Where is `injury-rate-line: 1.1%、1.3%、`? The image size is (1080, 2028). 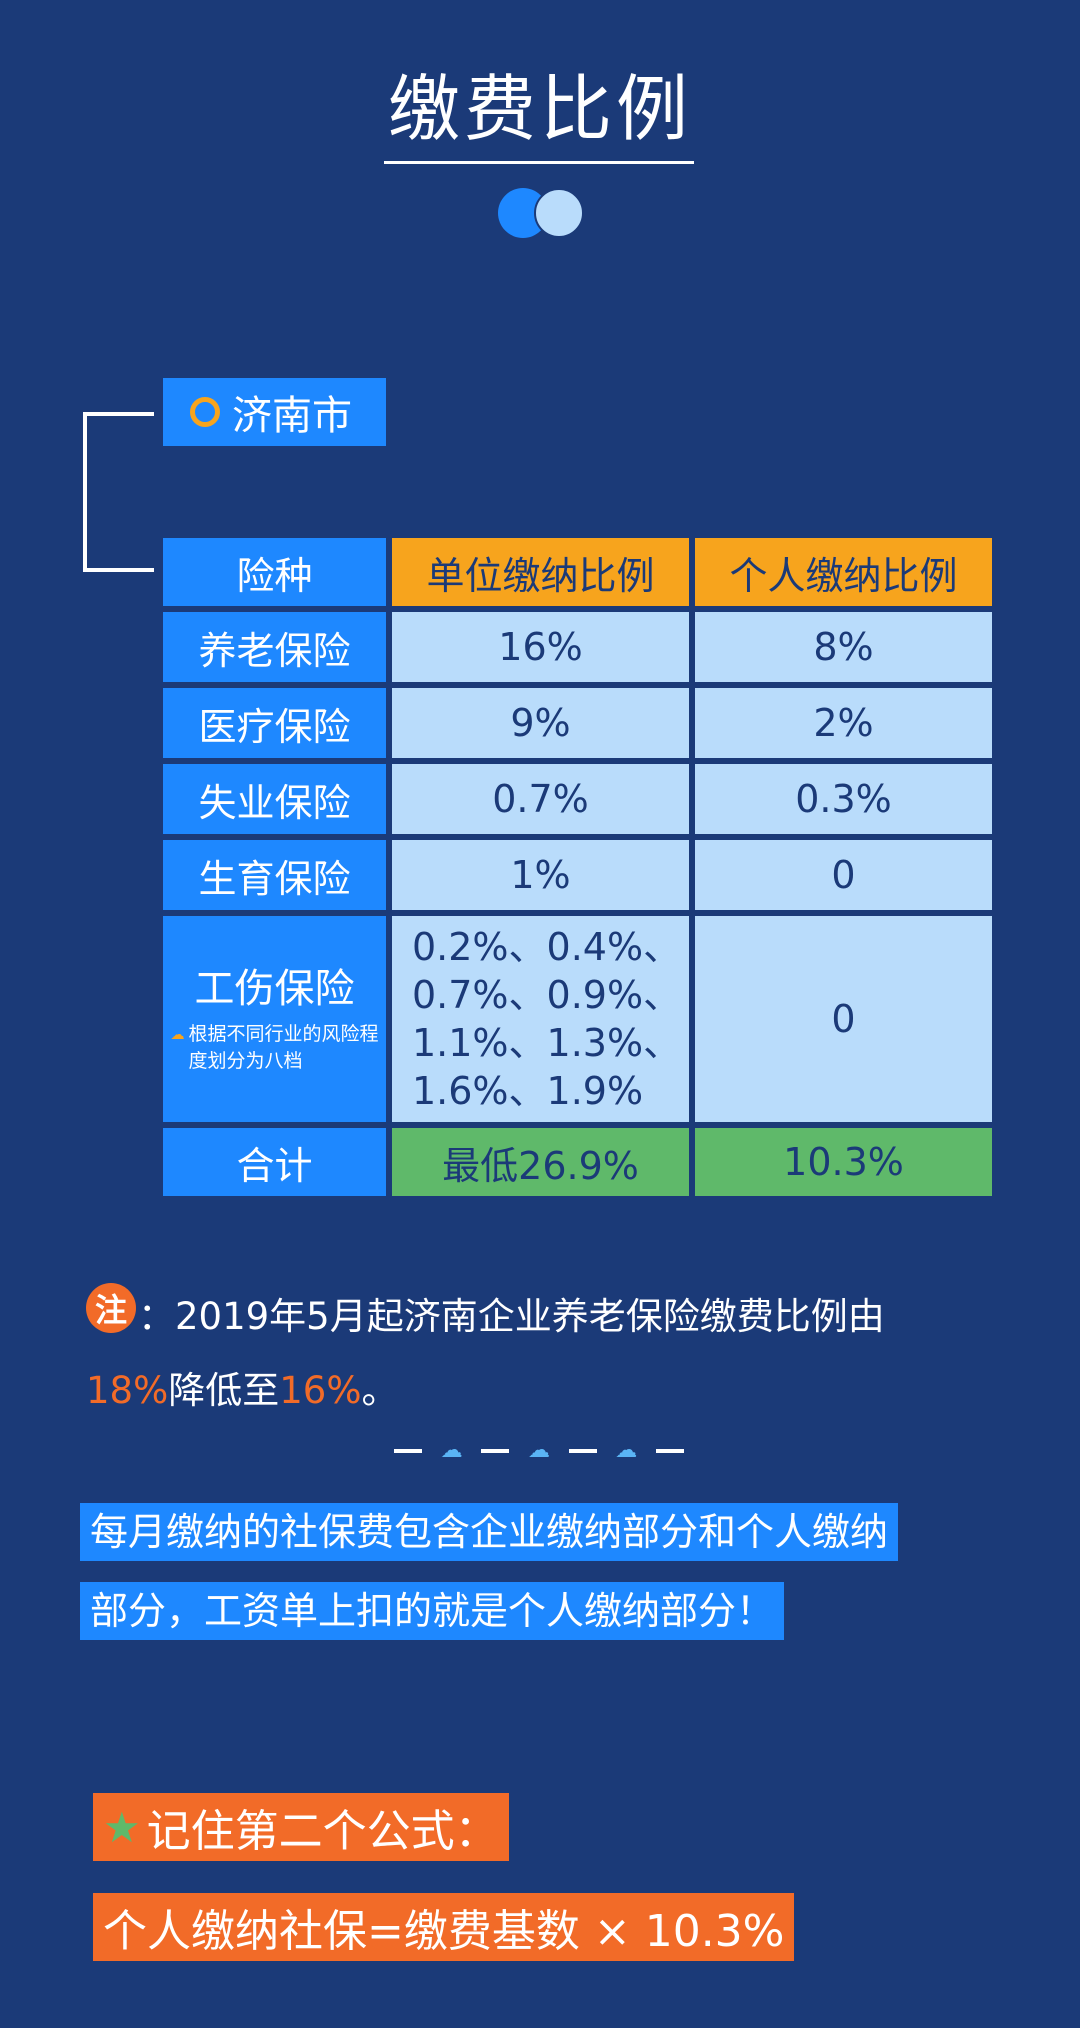
injury-rate-line: 1.1%、1.3%、 is located at coordinates (547, 1043).